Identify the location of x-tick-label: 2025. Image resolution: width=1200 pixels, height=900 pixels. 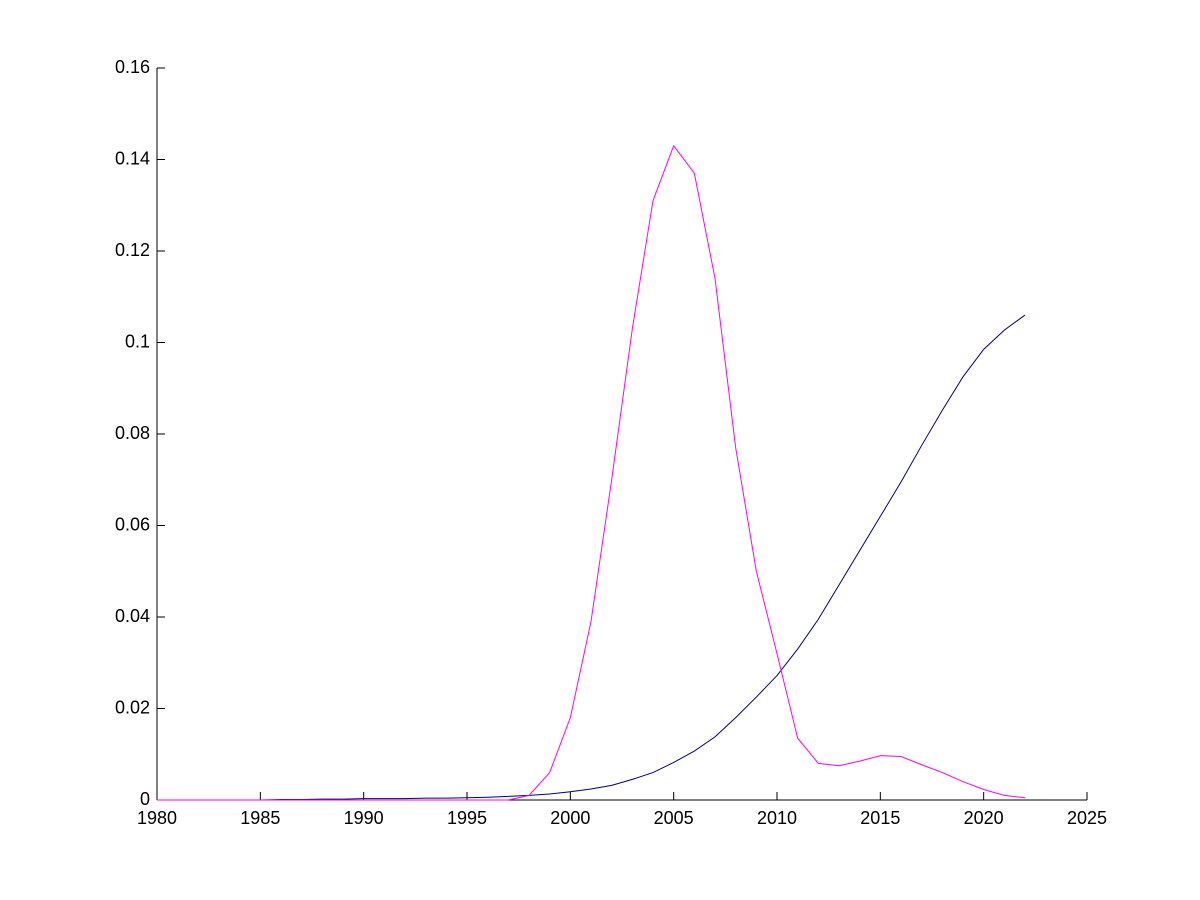
(1087, 818).